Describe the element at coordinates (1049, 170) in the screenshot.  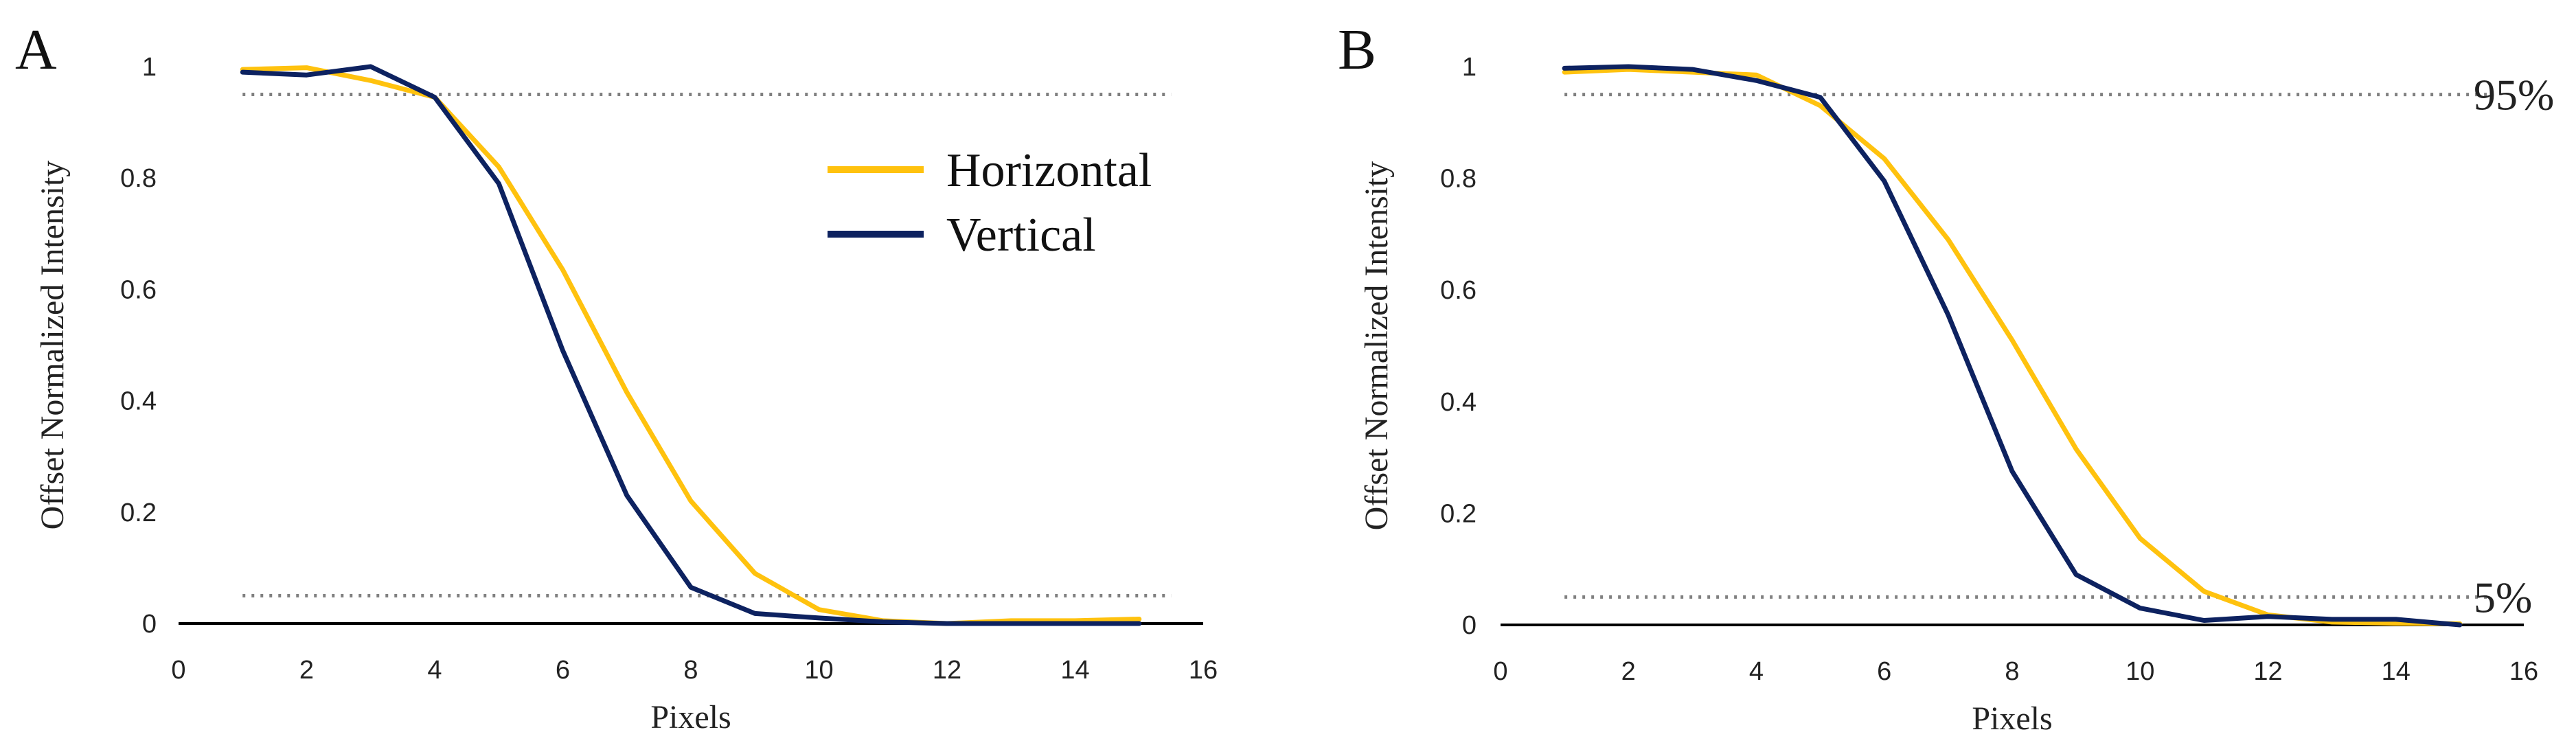
I see `legend-label: Horizontal` at that location.